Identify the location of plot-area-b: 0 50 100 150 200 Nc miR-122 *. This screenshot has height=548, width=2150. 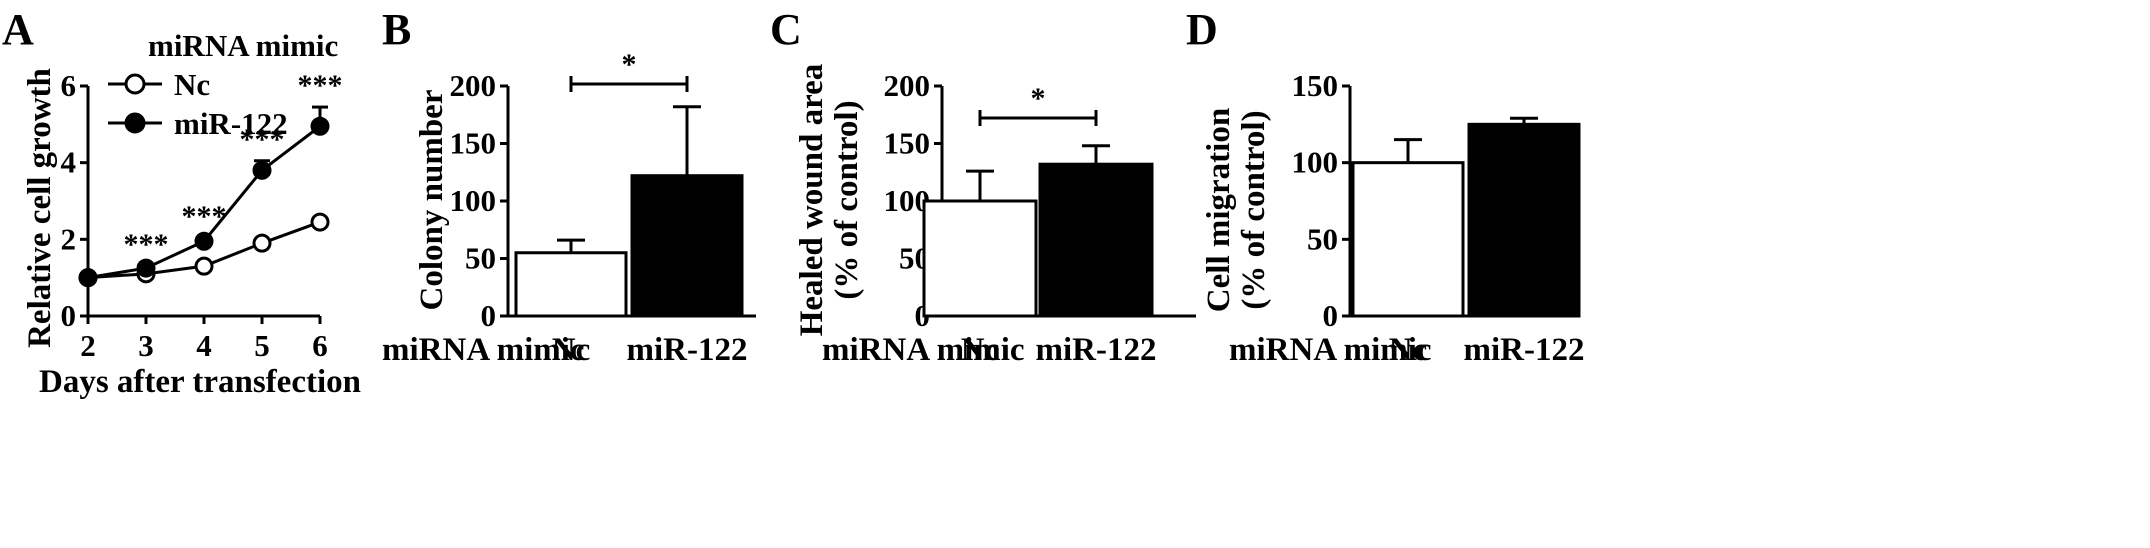
(603, 208).